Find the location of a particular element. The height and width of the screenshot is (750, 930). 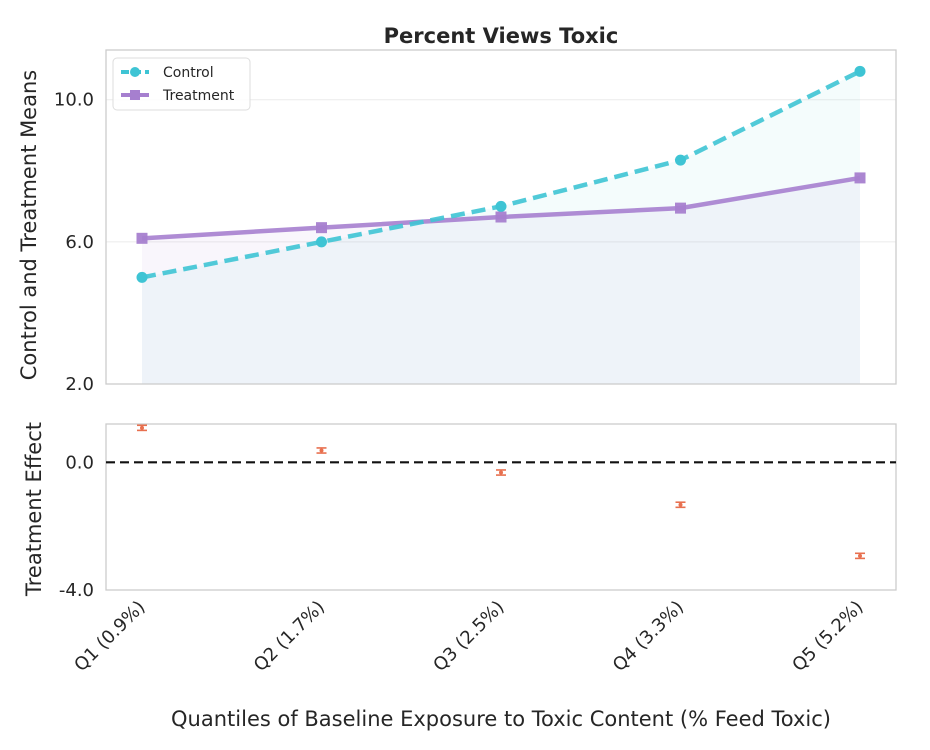

chart-title: Percent Views Toxic is located at coordinates (501, 36).